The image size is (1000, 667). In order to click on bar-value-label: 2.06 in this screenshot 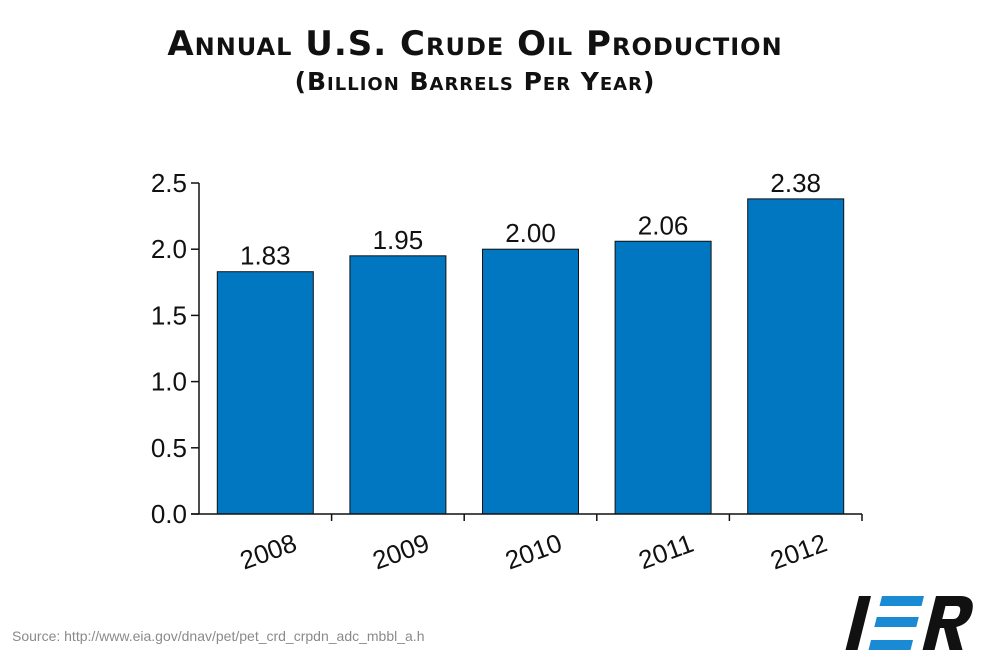, I will do `click(663, 225)`.